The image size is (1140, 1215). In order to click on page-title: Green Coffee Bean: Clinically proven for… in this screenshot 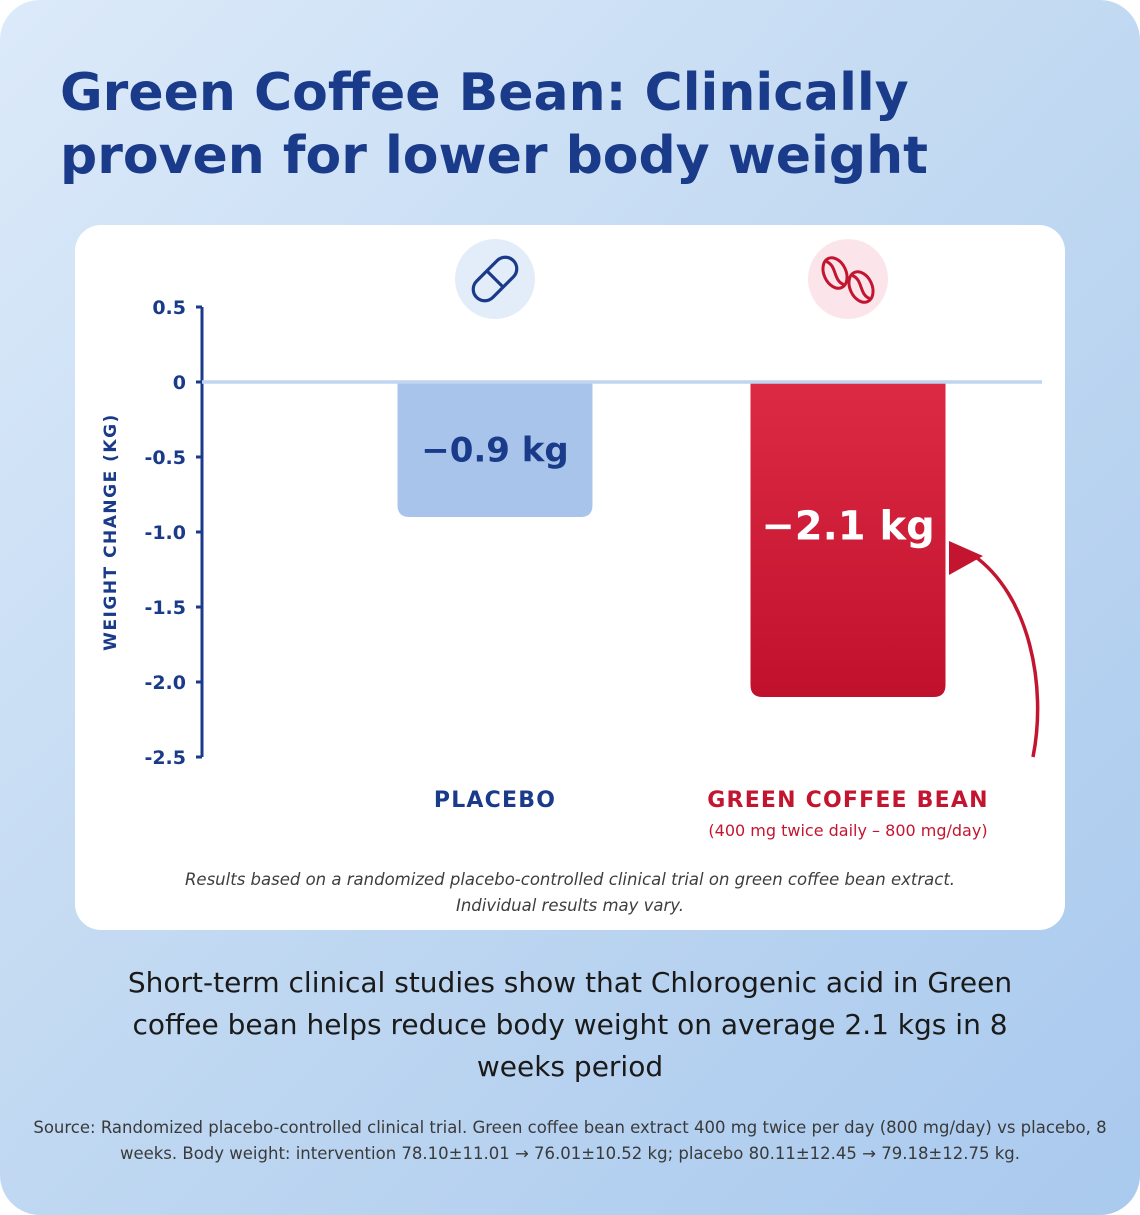, I will do `click(494, 124)`.